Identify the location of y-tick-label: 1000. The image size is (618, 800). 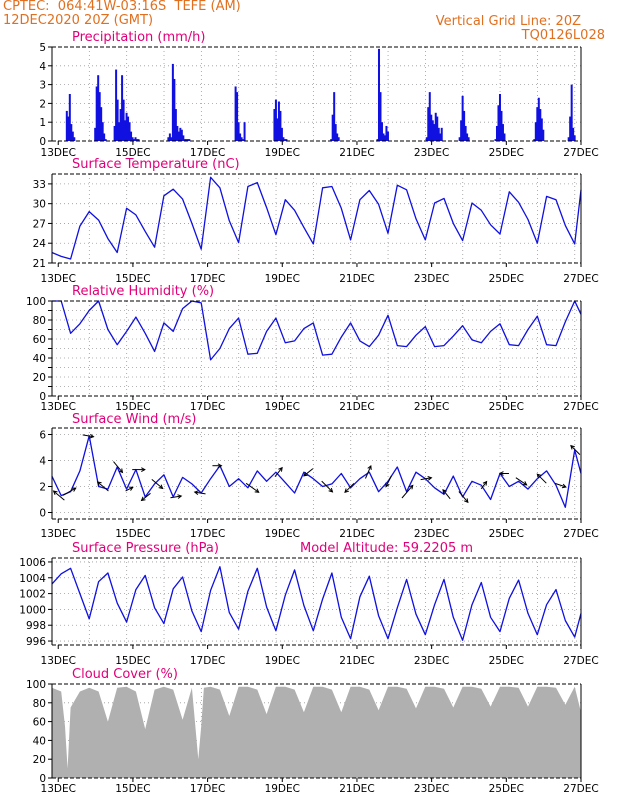
(32, 610).